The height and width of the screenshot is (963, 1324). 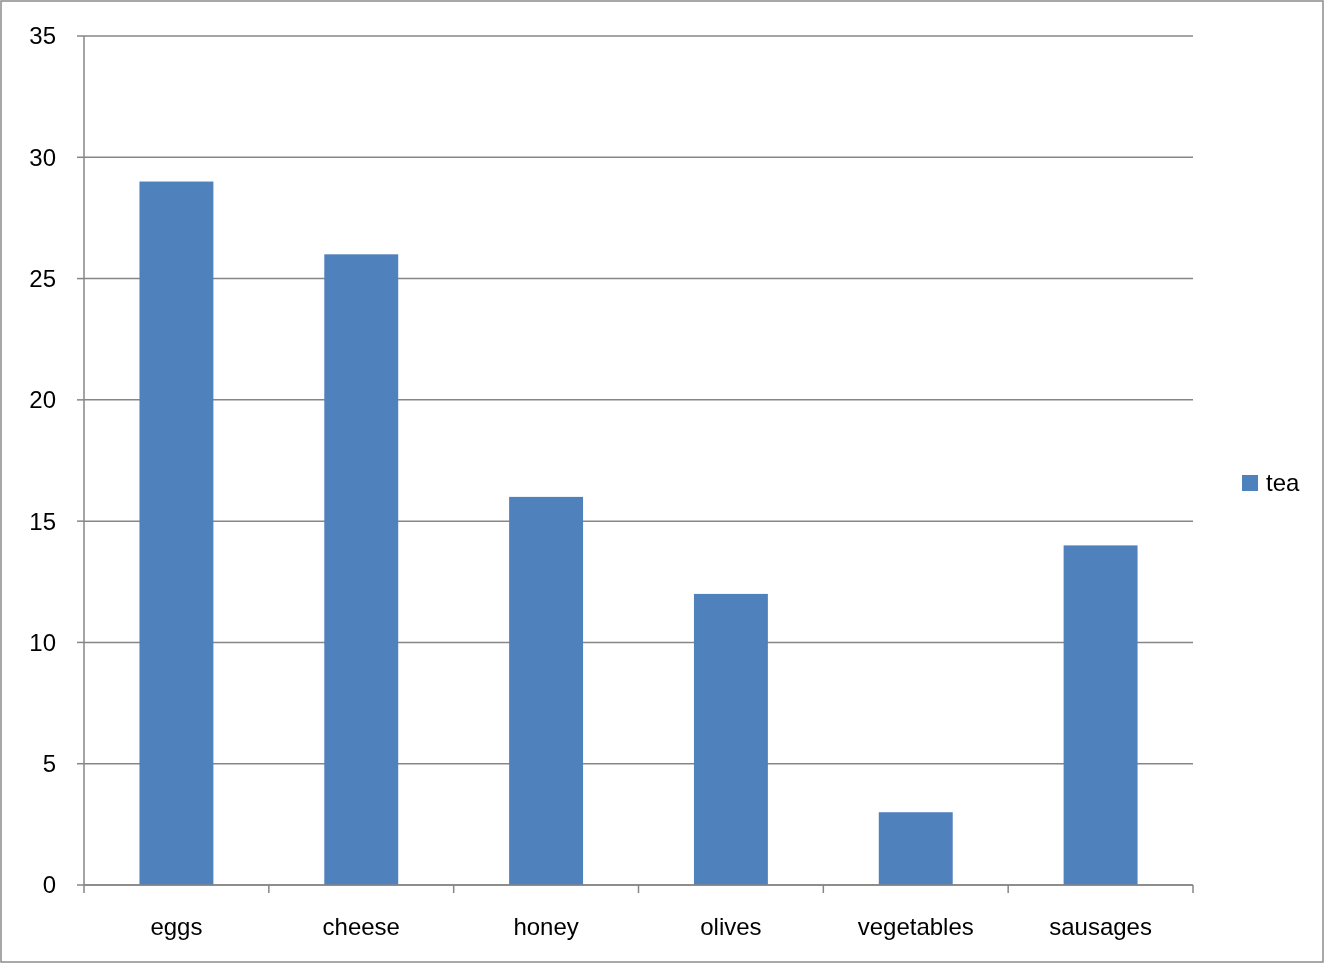 What do you see at coordinates (915, 926) in the screenshot?
I see `x-tick-label: vegetables` at bounding box center [915, 926].